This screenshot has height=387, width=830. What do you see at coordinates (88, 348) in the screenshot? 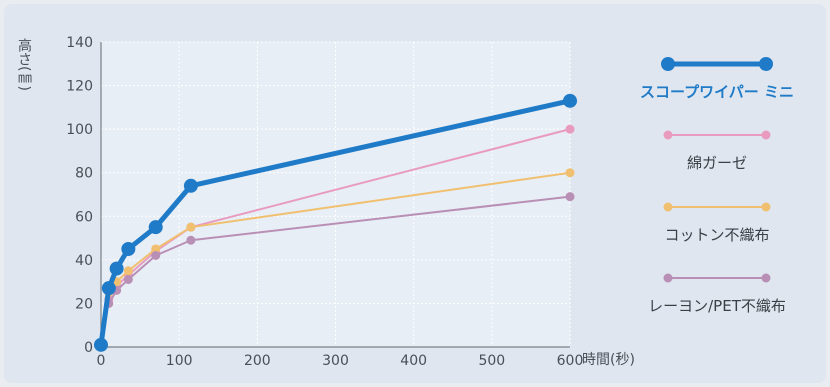
I see `y-tick-label: 0` at bounding box center [88, 348].